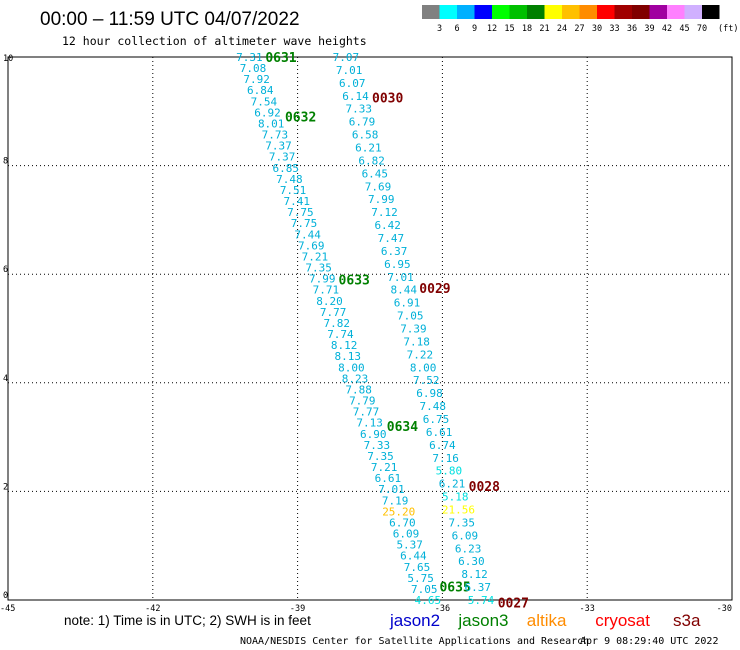 This screenshot has width=740, height=650. What do you see at coordinates (387, 99) in the screenshot?
I see `pass-time-label: 0030` at bounding box center [387, 99].